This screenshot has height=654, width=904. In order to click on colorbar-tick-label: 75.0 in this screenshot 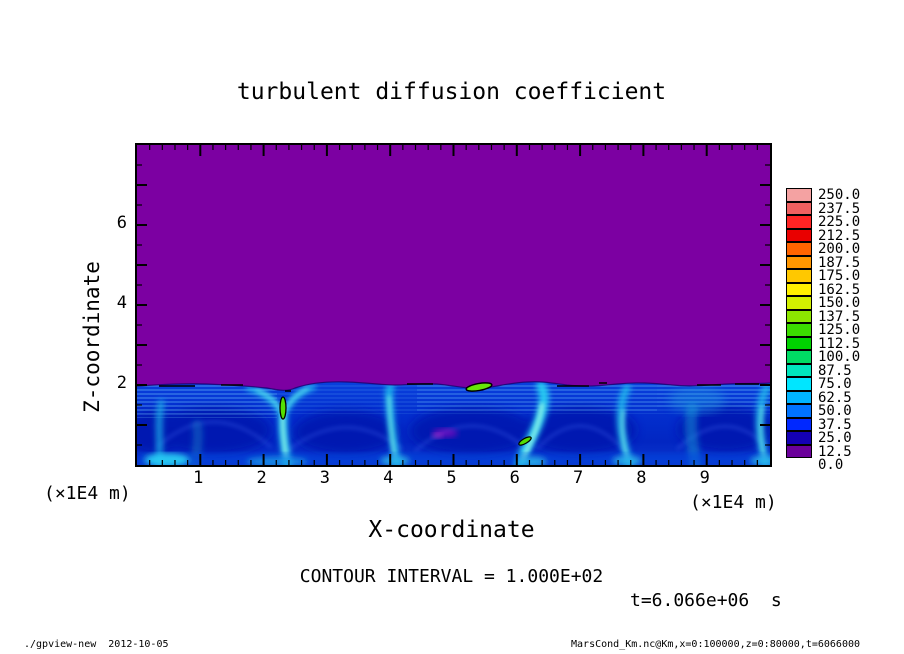, I will do `click(835, 384)`.